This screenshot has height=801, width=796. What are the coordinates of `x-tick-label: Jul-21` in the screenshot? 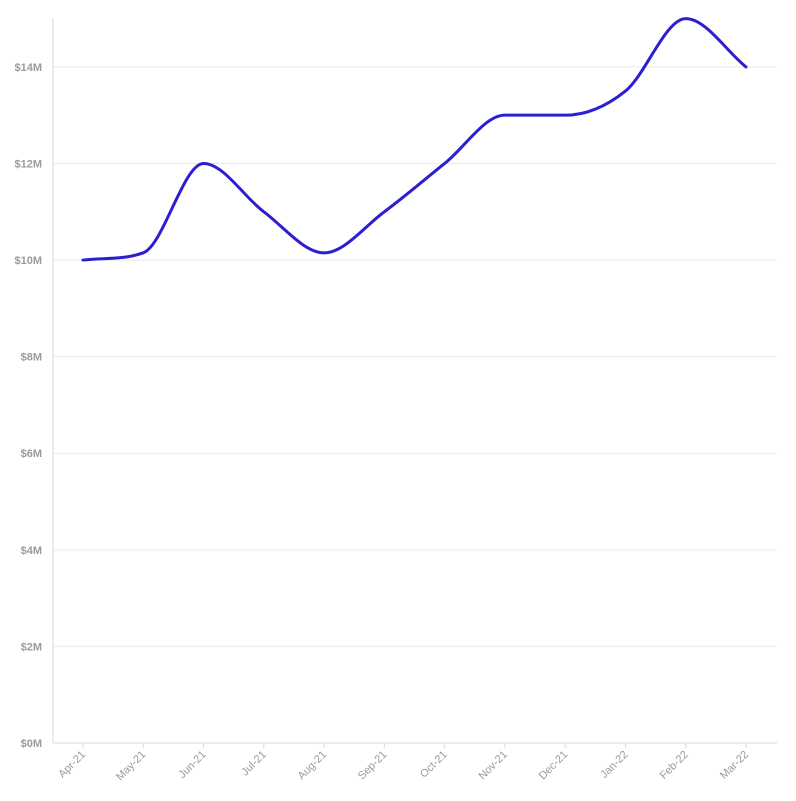 It's located at (254, 764).